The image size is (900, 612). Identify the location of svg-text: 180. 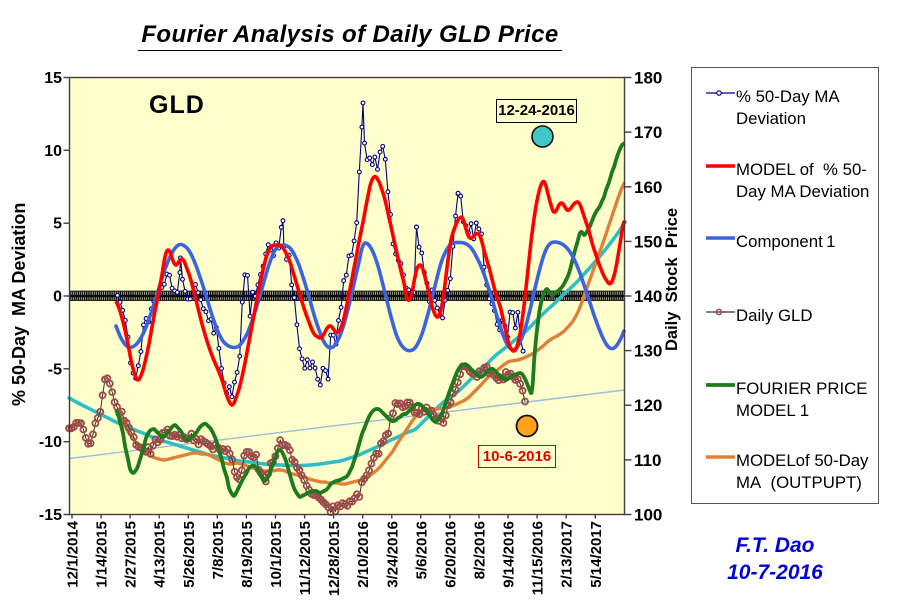
(648, 78).